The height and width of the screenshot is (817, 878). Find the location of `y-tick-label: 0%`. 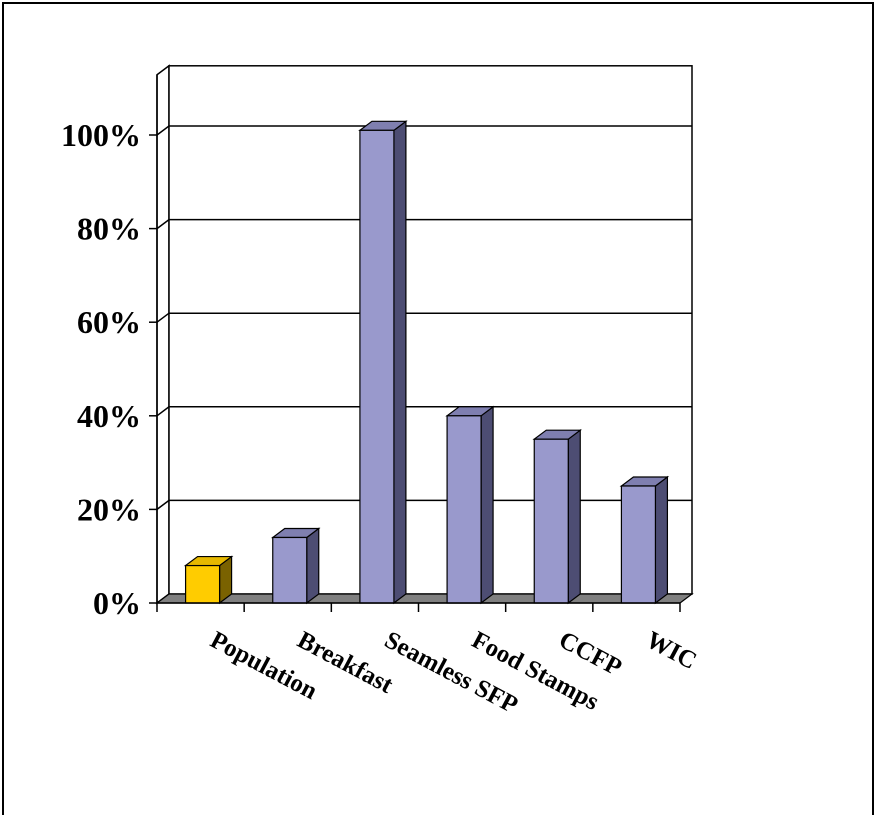

y-tick-label: 0% is located at coordinates (117, 603).